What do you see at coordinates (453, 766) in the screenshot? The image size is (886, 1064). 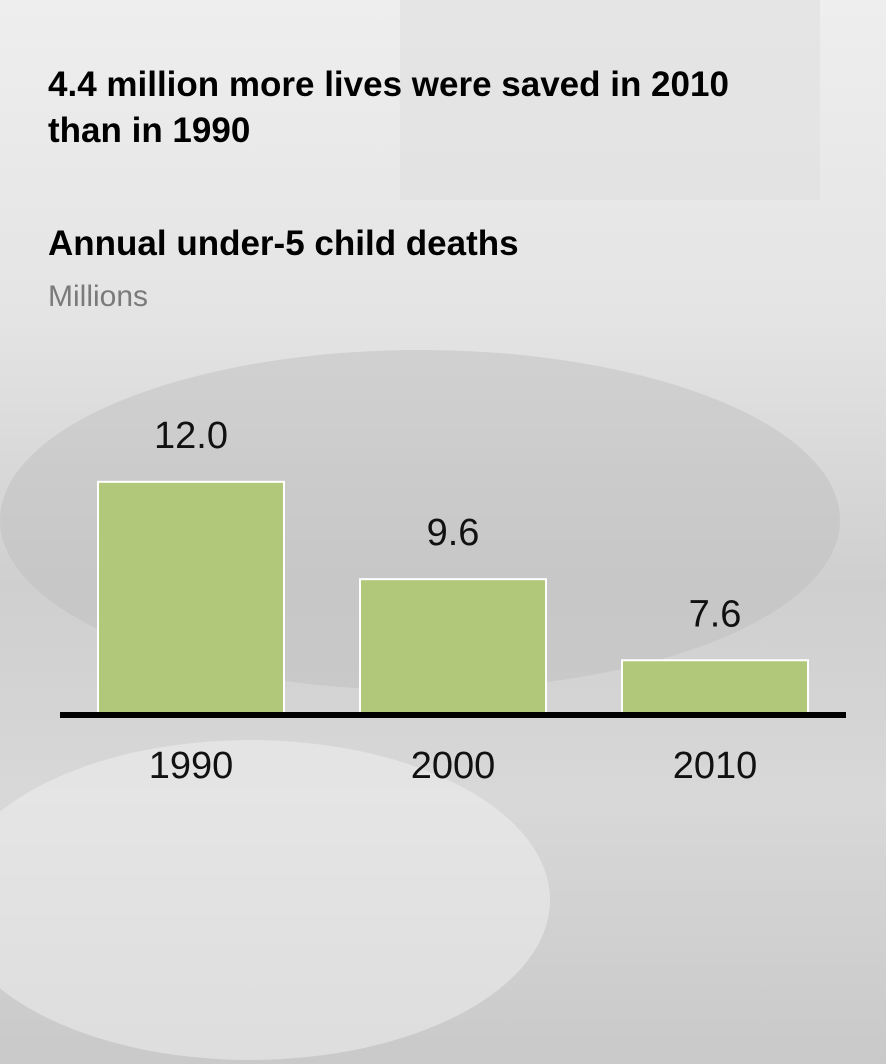 I see `x-tick-label: 2000` at bounding box center [453, 766].